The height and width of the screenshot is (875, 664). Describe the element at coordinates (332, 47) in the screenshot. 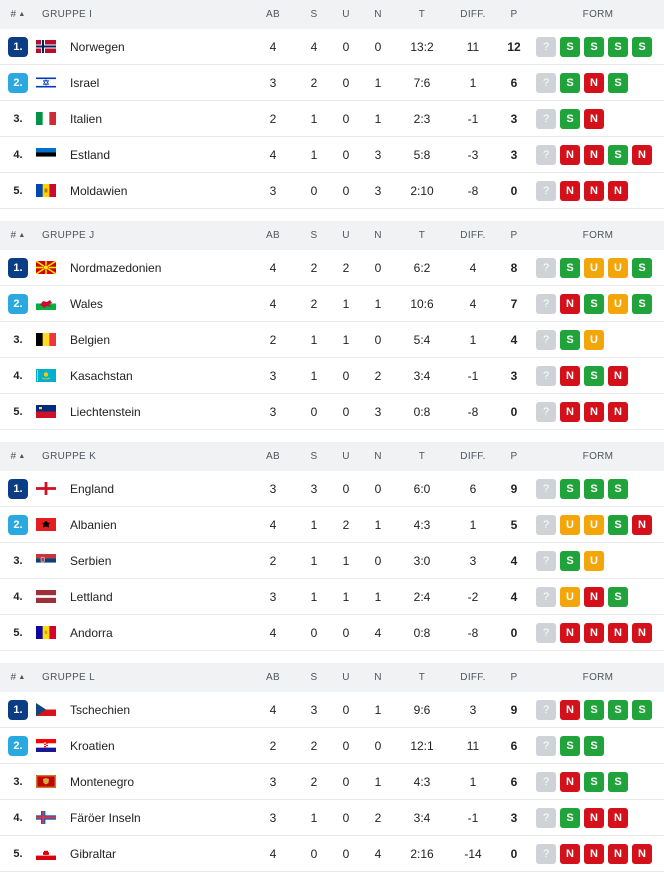

I see `table-row: 1. Norwegen 4 4 0 0 13:2 11 12? S S S S` at that location.